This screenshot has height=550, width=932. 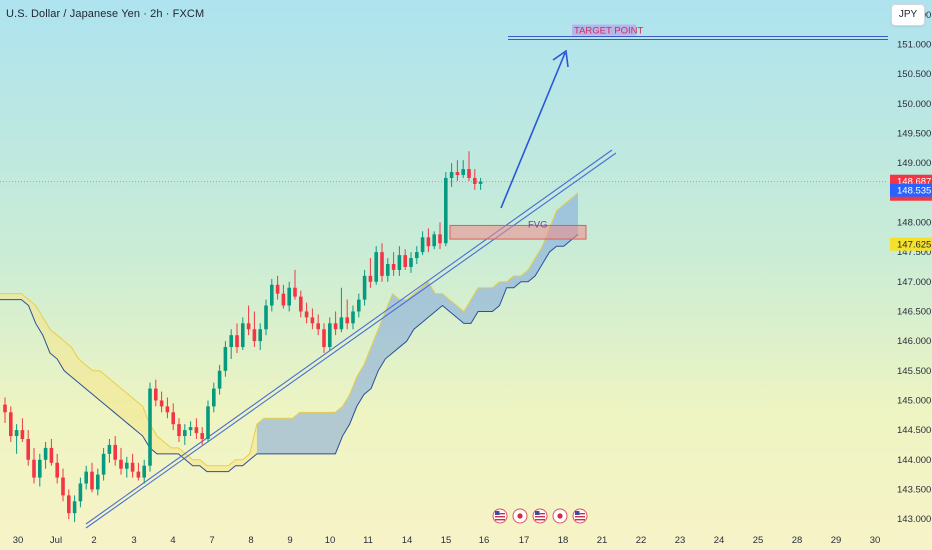 I want to click on price-tick-label: 150.500, so click(x=914, y=74).